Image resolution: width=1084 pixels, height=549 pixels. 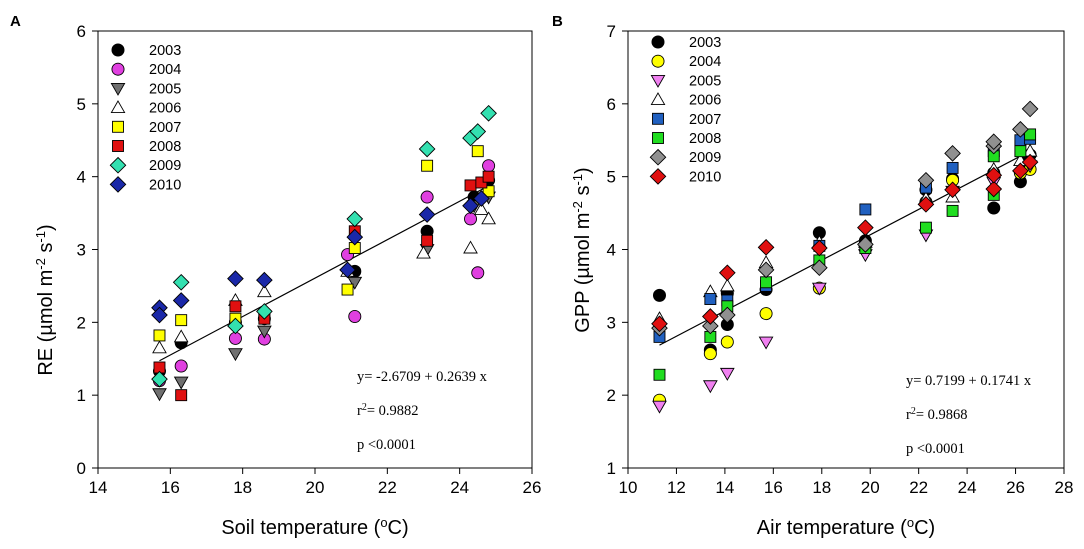 What do you see at coordinates (969, 381) in the screenshot?
I see `panel-b-equation: y= 0.7199 + 0.1741 x` at bounding box center [969, 381].